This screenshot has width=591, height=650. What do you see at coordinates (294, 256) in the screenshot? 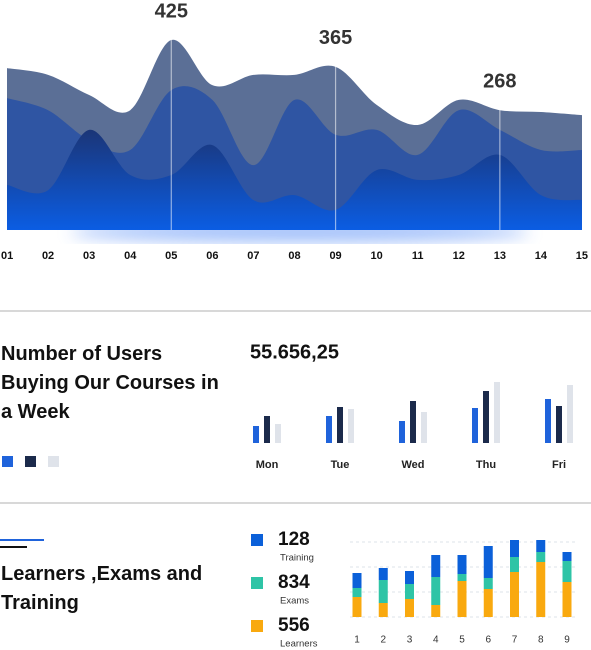
I see `x-tick-label: 08` at bounding box center [294, 256].